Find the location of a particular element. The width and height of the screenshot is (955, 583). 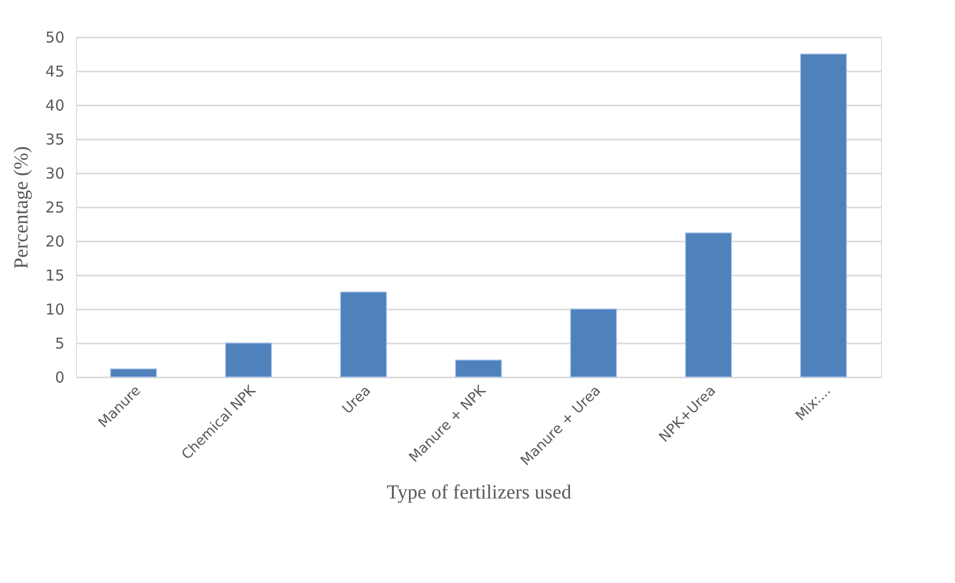

y-tick-label: 40 is located at coordinates (54, 105).